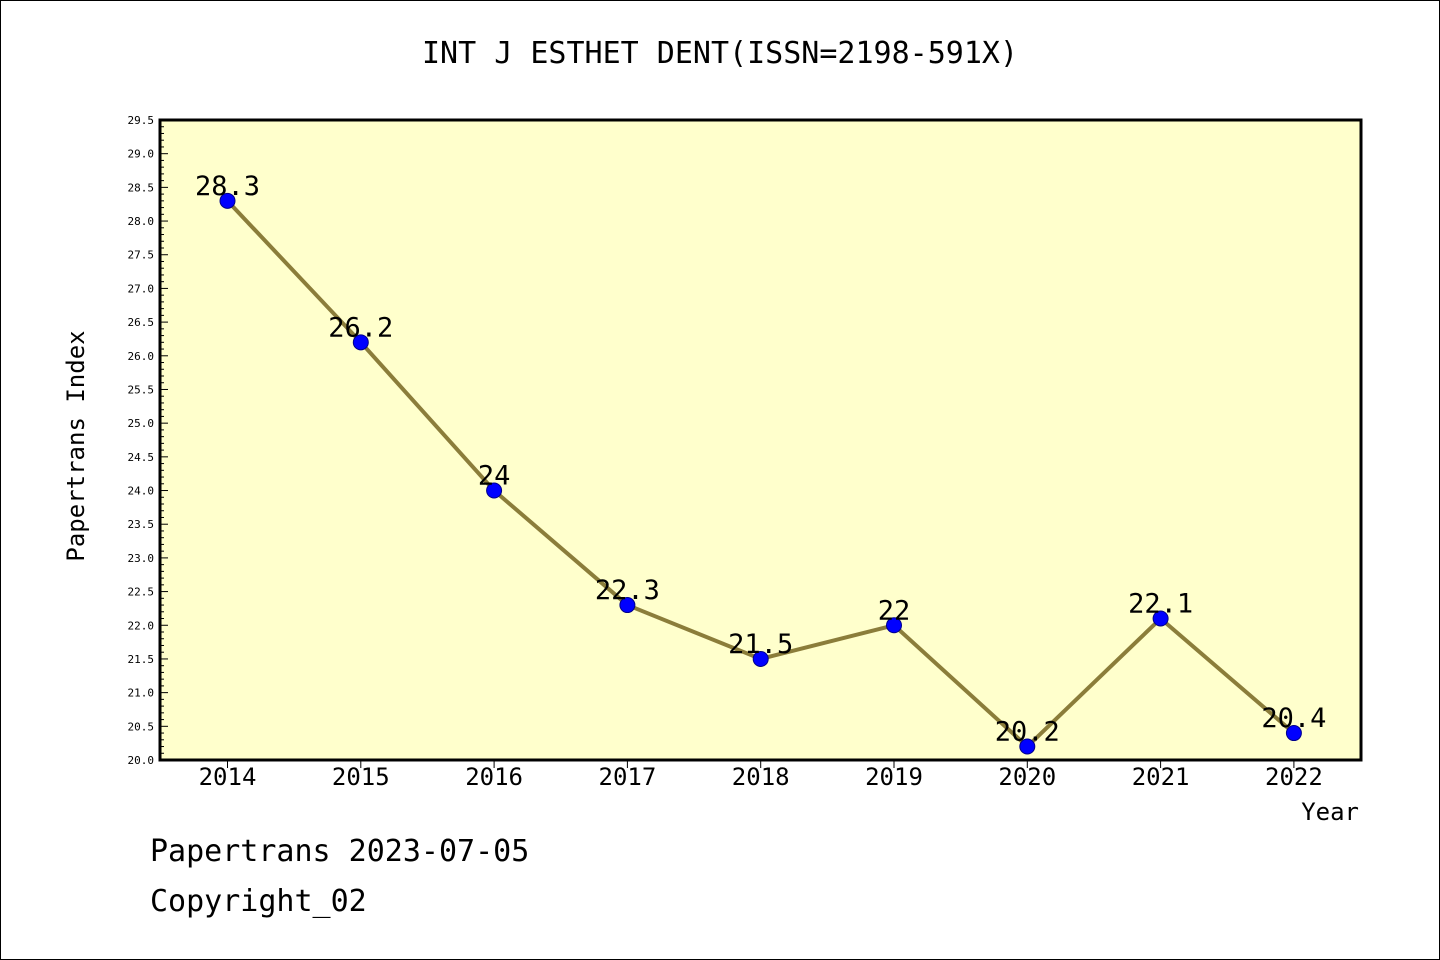  What do you see at coordinates (141, 659) in the screenshot?
I see `y-tick-label: 21.5` at bounding box center [141, 659].